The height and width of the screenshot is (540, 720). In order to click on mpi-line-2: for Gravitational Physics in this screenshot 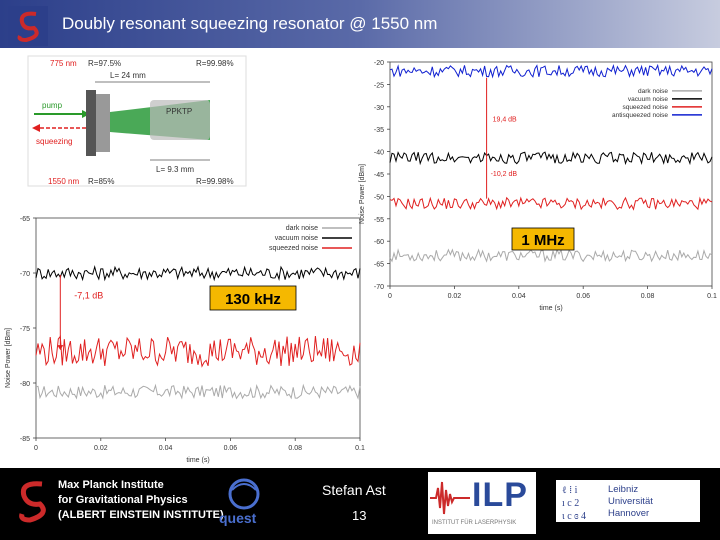, I will do `click(123, 500)`.